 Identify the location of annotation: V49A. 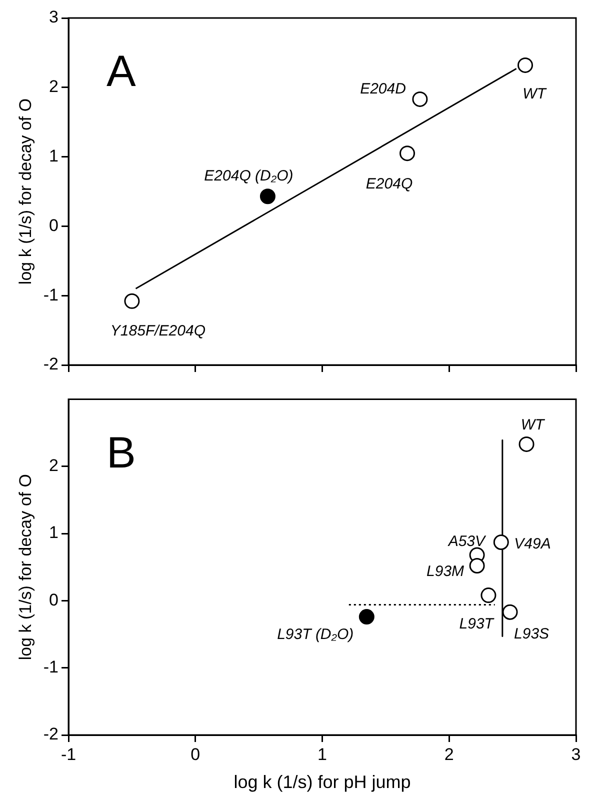
(532, 543).